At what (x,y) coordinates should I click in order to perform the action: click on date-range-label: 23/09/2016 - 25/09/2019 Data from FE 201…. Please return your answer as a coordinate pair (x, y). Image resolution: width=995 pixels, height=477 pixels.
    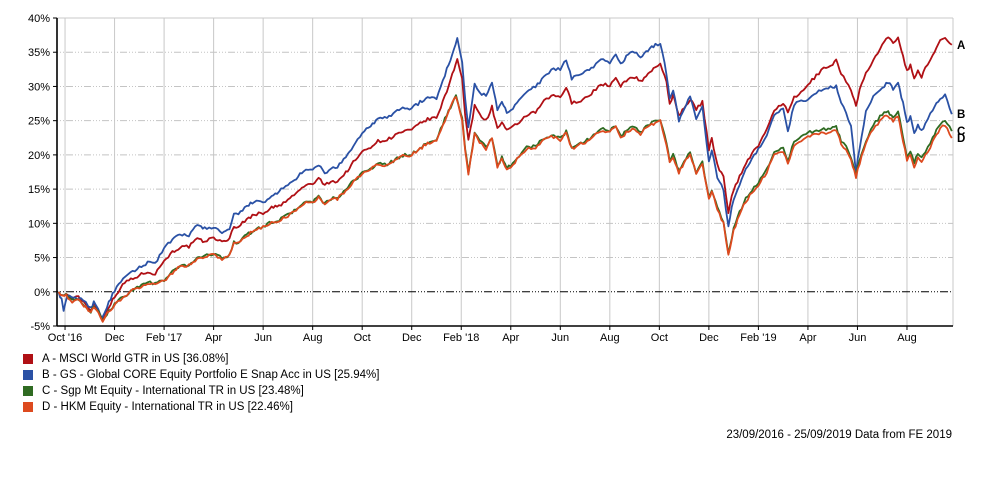
    Looking at the image, I should click on (839, 435).